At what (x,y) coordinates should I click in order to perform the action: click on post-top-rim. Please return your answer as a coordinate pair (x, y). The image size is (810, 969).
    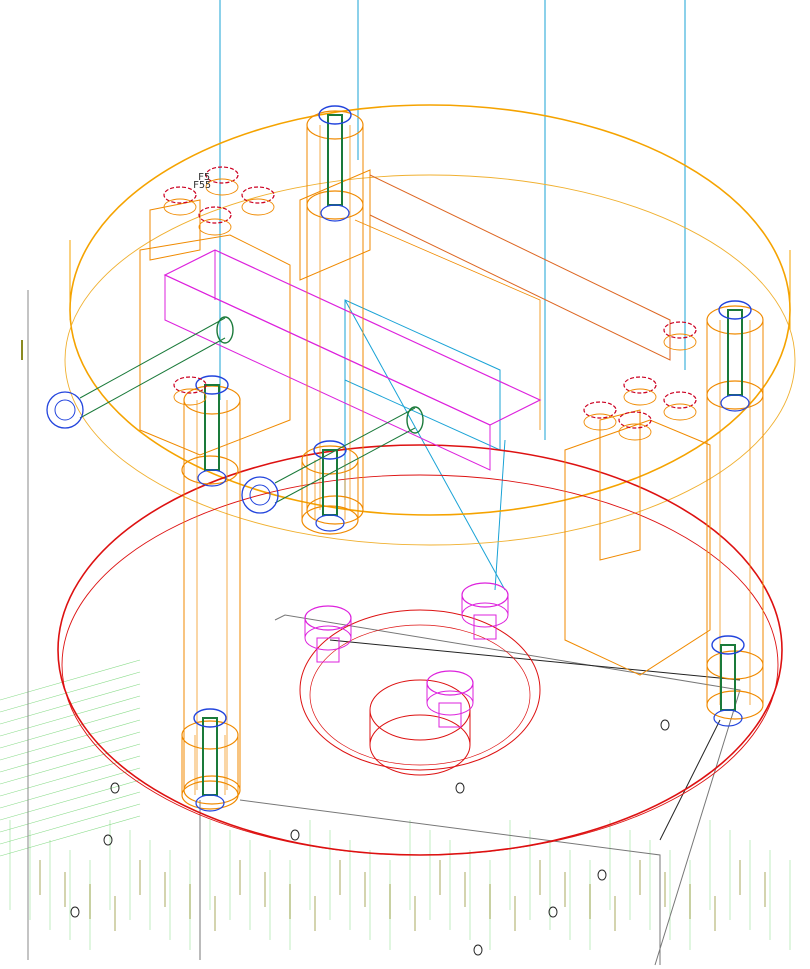
    Looking at the image, I should click on (212, 400).